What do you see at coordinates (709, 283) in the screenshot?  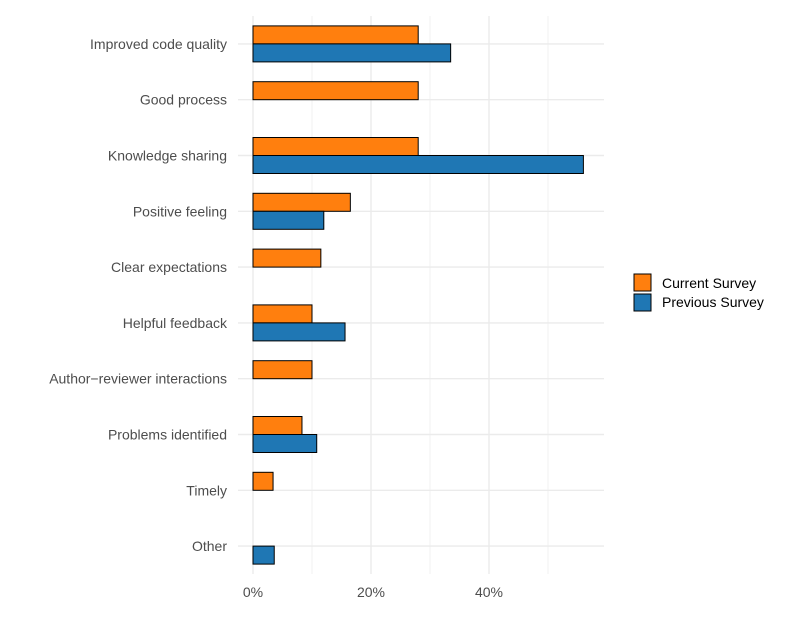 I see `legend-label-current-survey: Current Survey` at bounding box center [709, 283].